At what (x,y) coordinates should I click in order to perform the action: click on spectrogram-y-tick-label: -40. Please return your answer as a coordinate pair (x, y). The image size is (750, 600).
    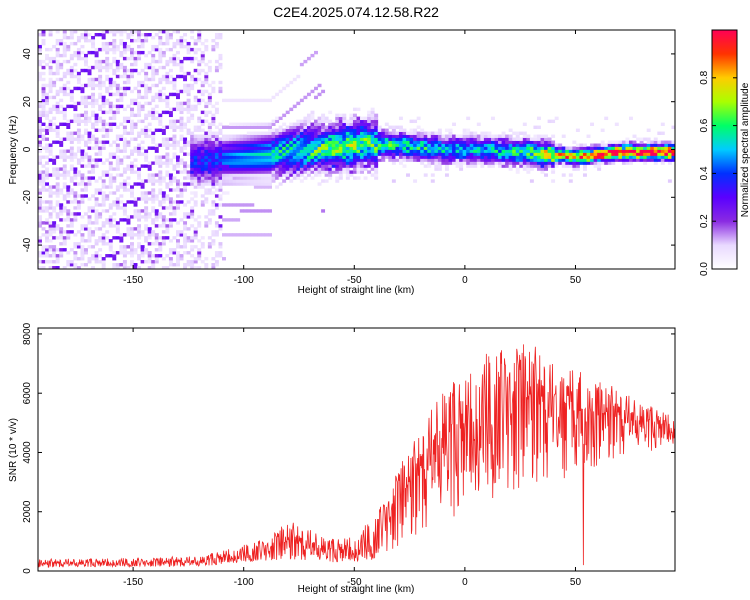
    Looking at the image, I should click on (27, 244).